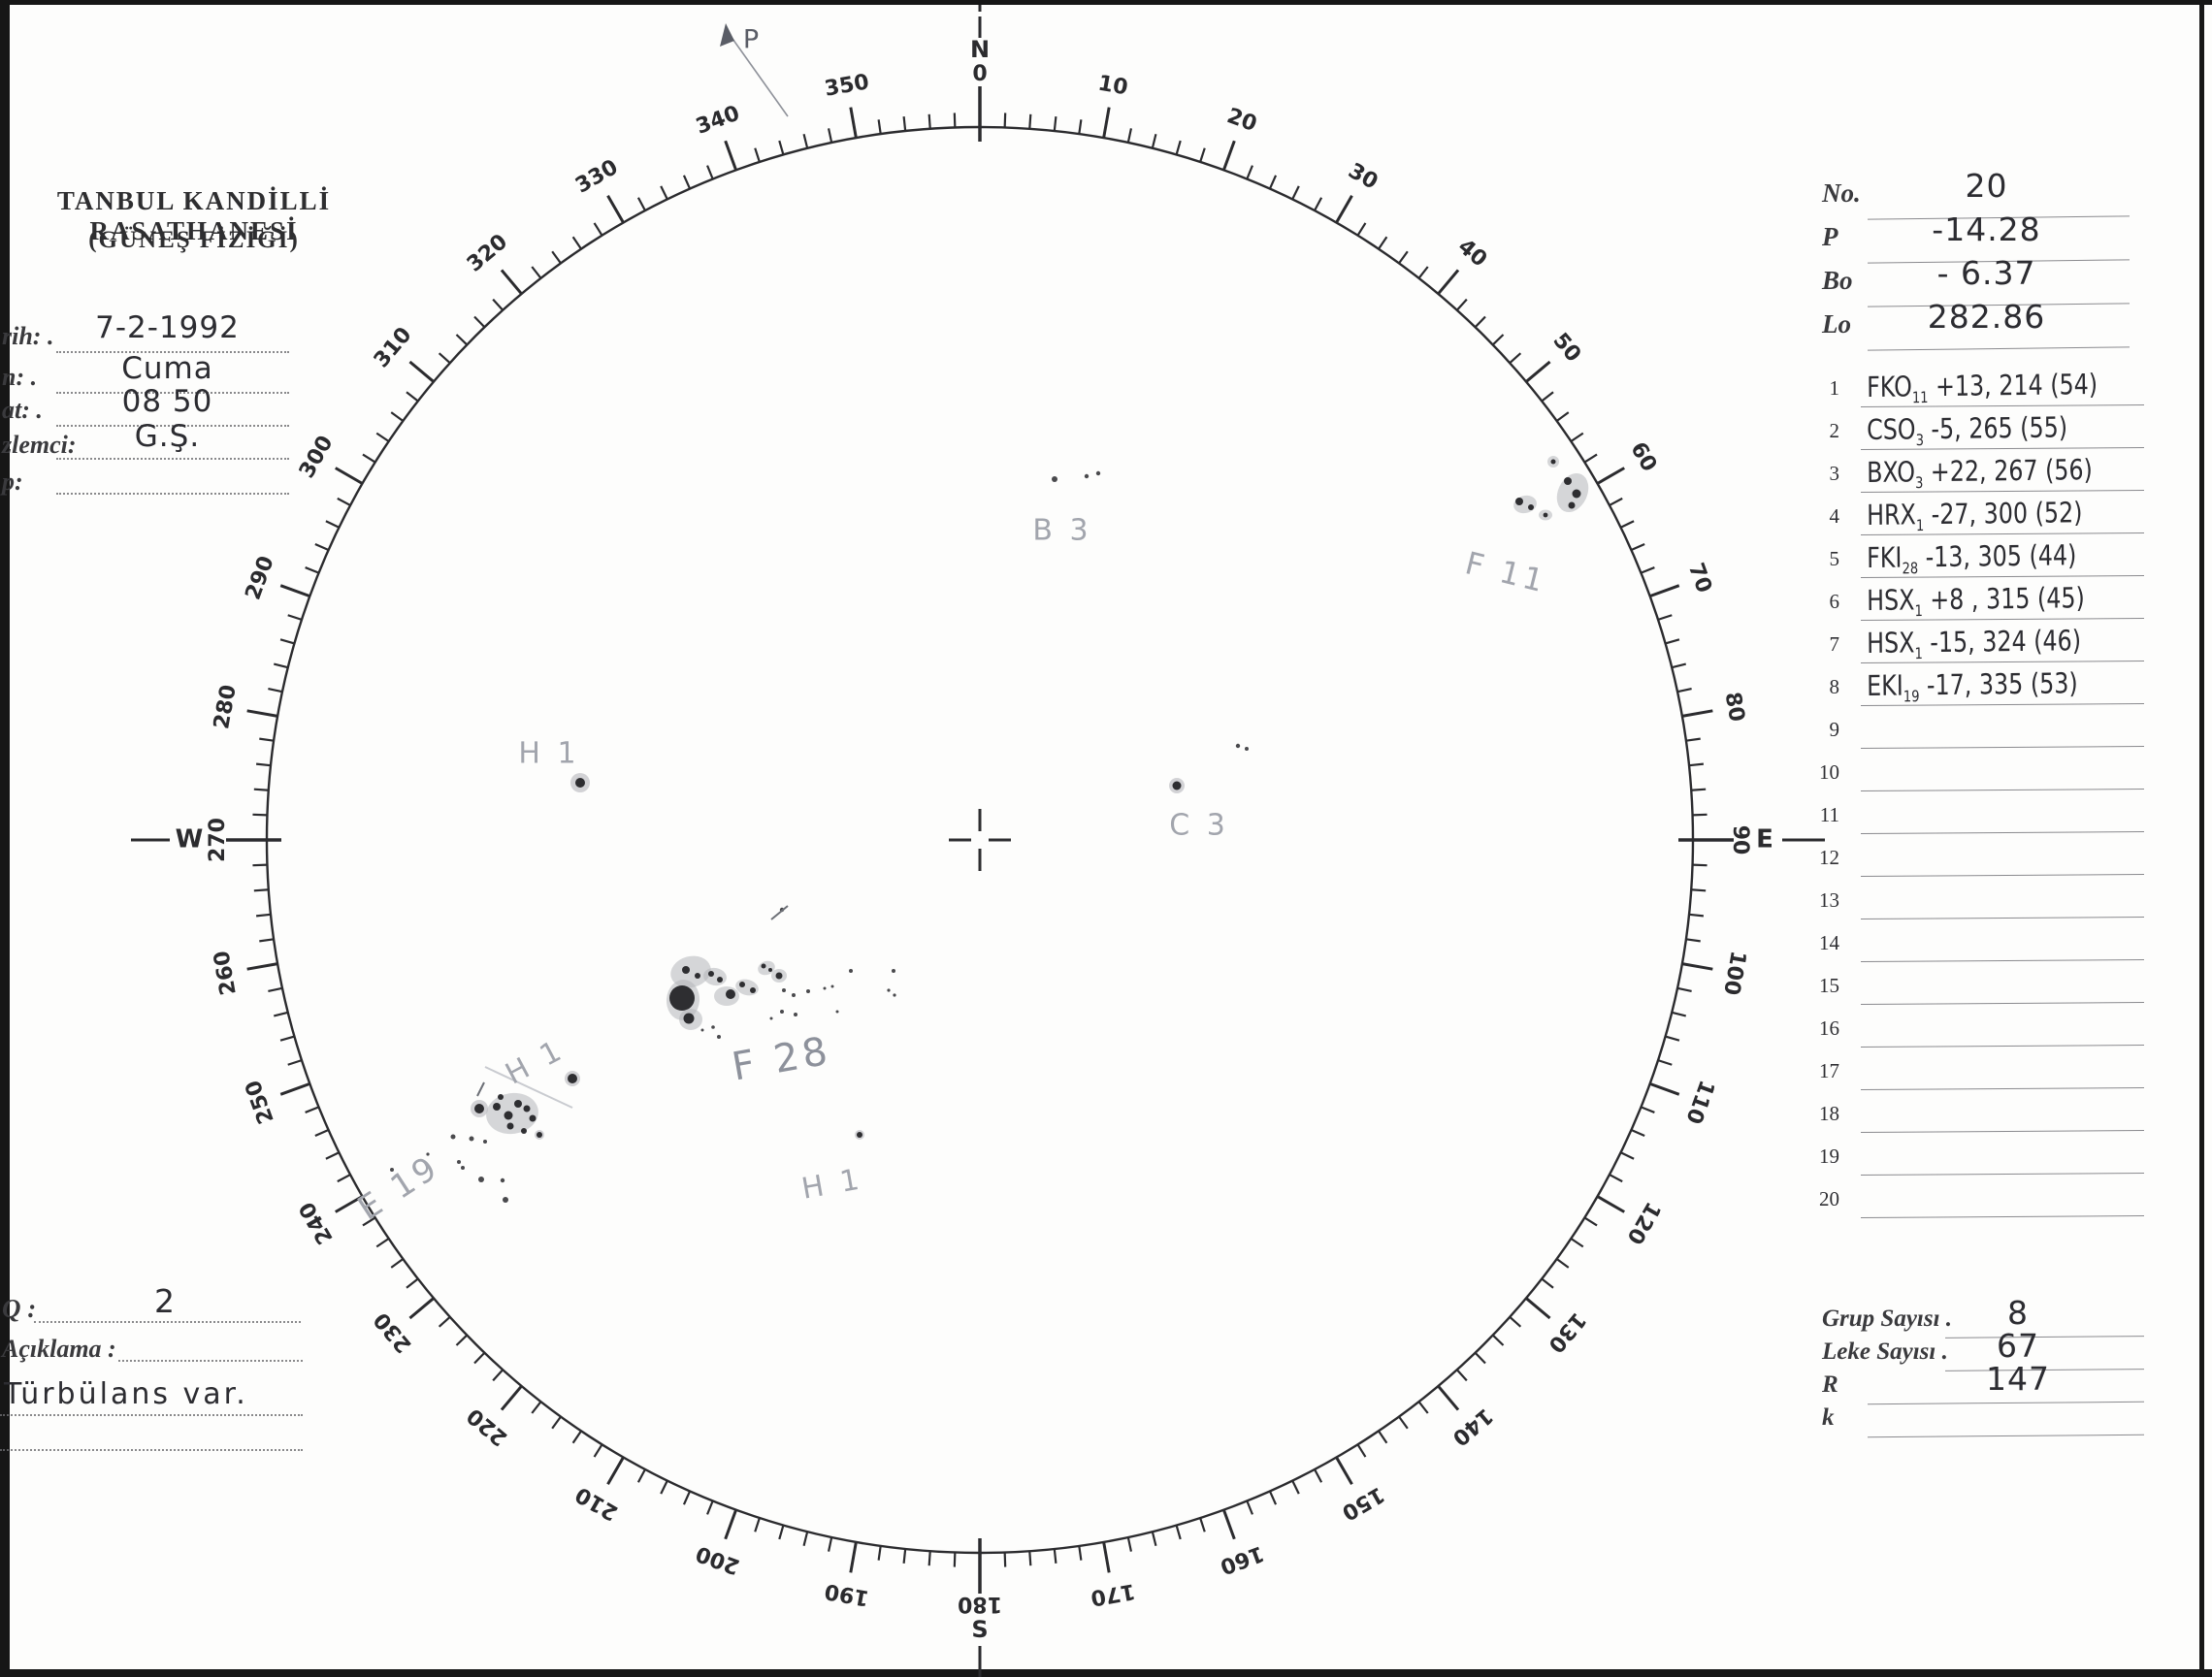 The height and width of the screenshot is (1677, 2212). What do you see at coordinates (1199, 826) in the screenshot?
I see `sunspot-group-label: C 3` at bounding box center [1199, 826].